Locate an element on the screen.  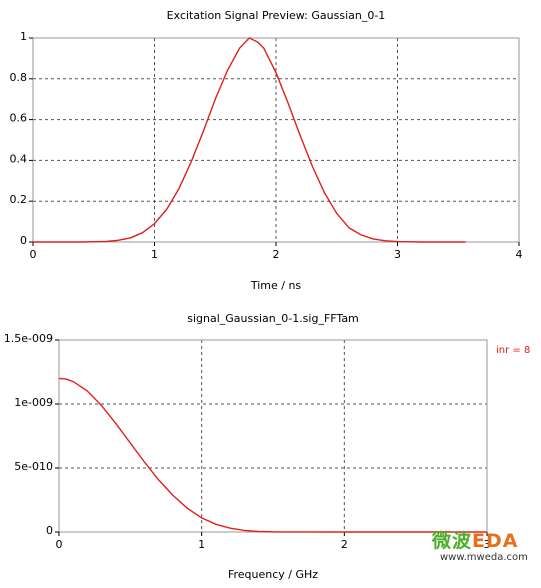
watermark-part2: EDA is located at coordinates (495, 541).